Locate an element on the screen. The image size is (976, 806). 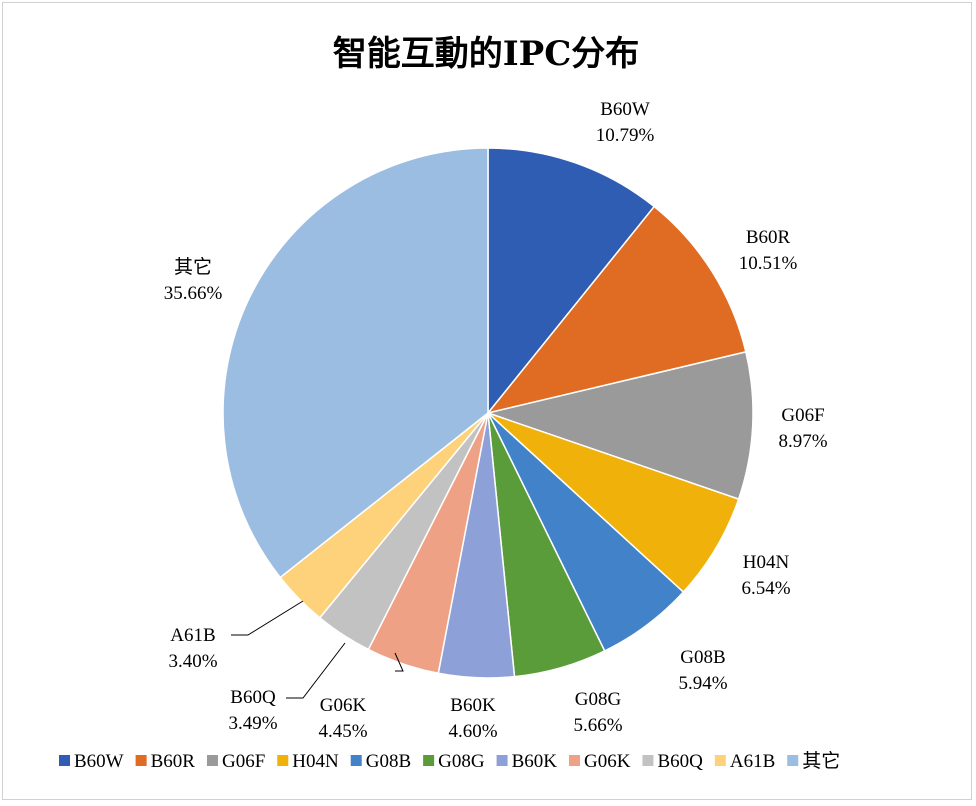
slice-label-name: H04N is located at coordinates (766, 562).